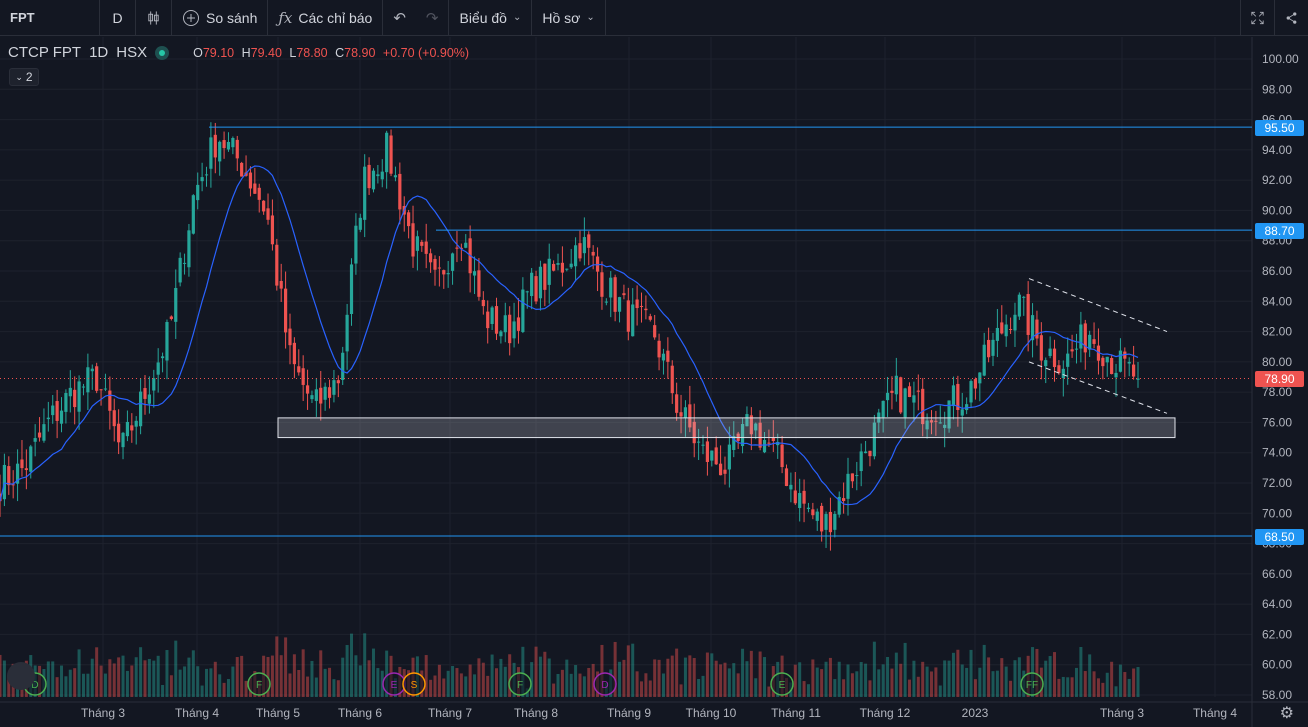 This screenshot has height=727, width=1308. Describe the element at coordinates (326, 18) in the screenshot. I see `indicators-button: ƒx Các chỉ báo` at that location.